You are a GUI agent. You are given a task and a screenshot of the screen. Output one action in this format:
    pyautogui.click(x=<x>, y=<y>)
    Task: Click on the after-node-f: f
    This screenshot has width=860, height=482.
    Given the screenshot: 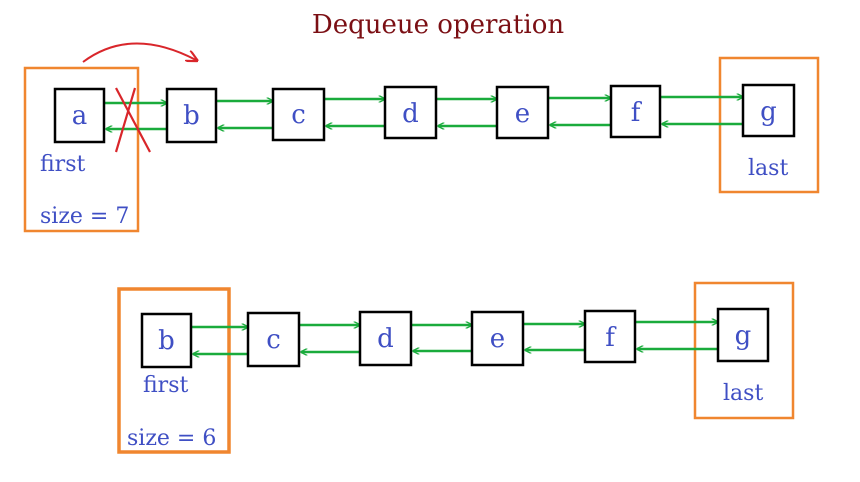 What is the action you would take?
    pyautogui.click(x=610, y=336)
    